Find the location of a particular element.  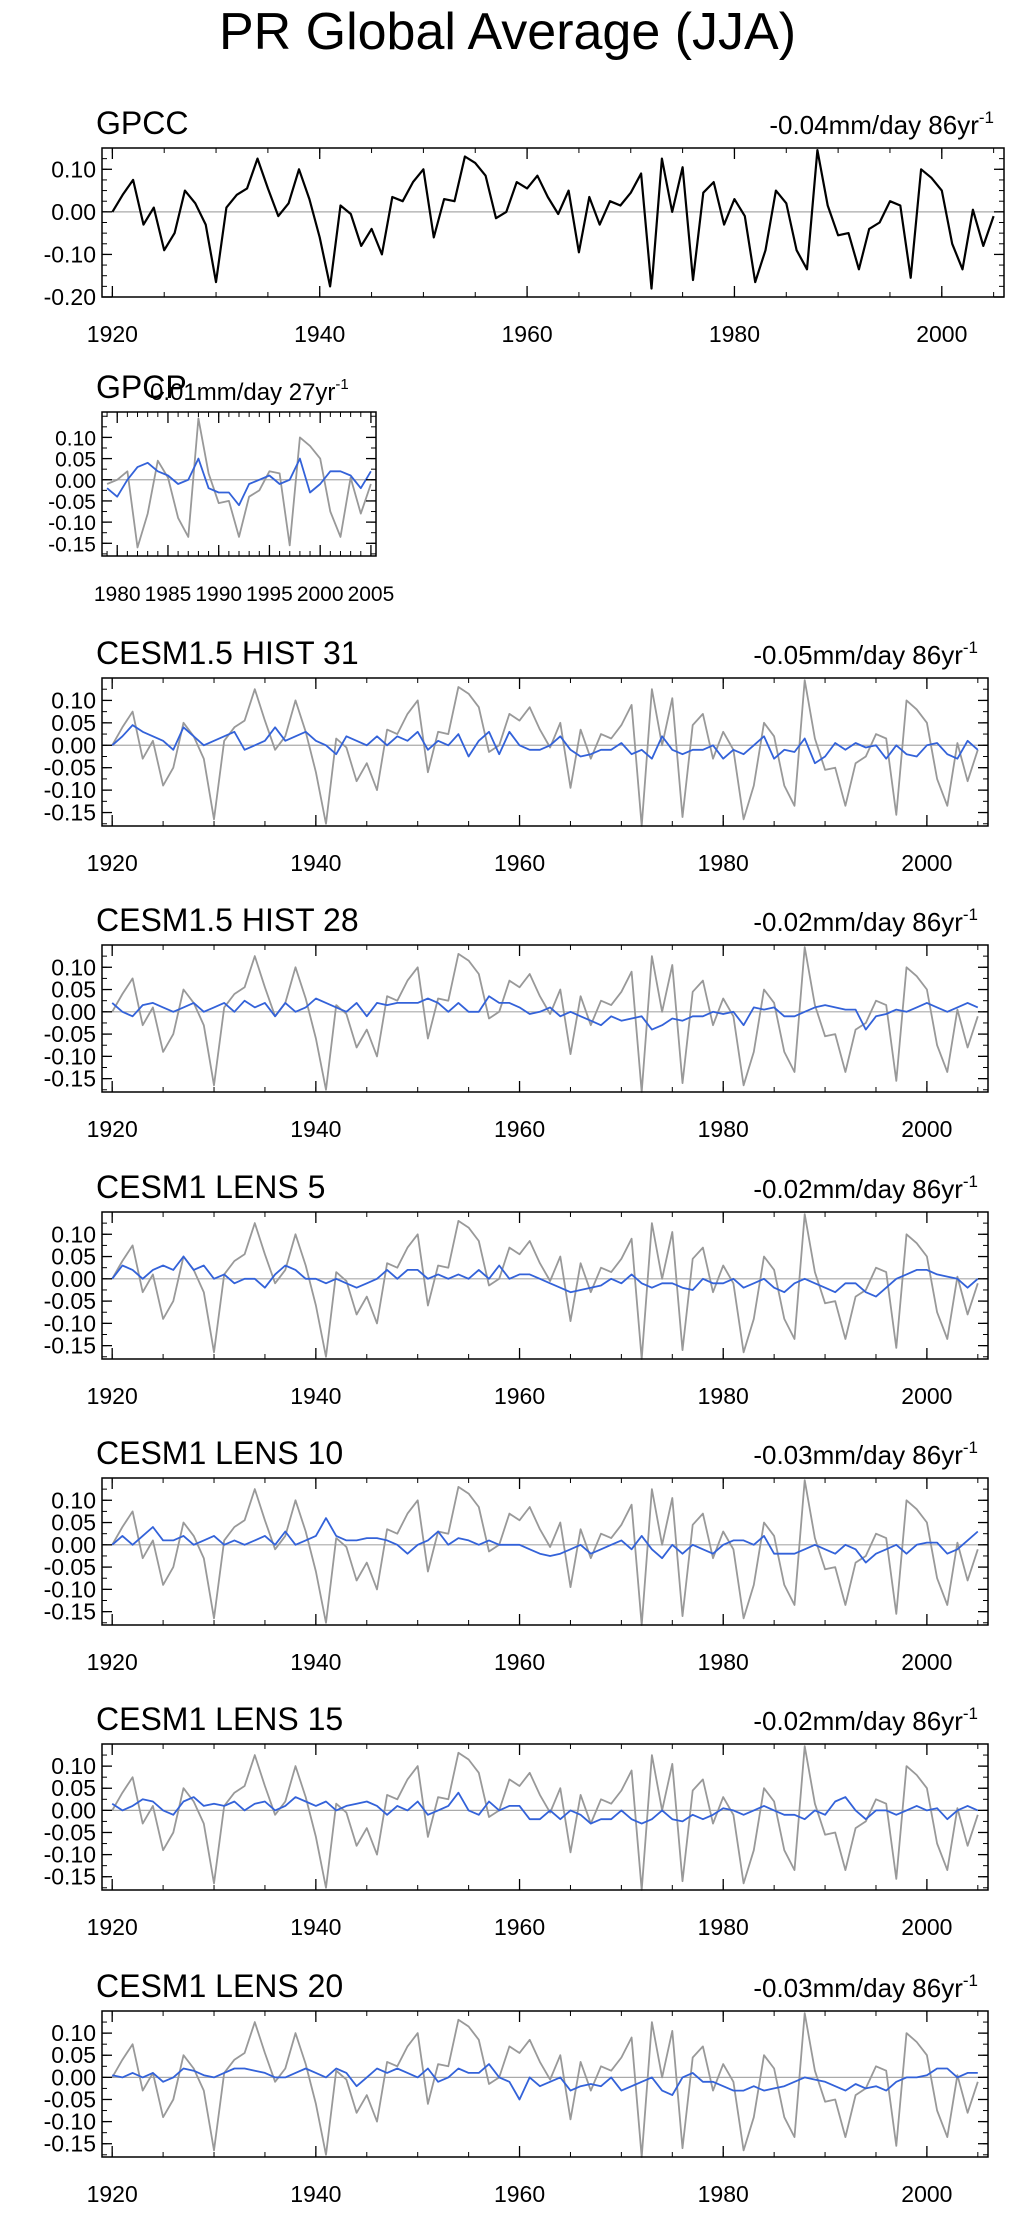

trend-value: 0.01mm/day 27yr is located at coordinates (242, 392).